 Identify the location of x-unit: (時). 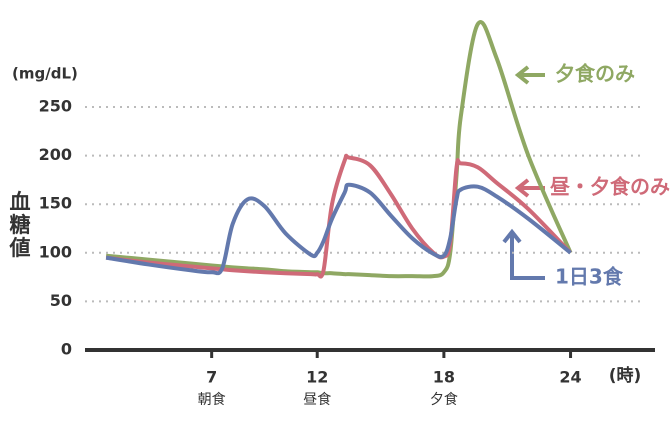
(625, 375).